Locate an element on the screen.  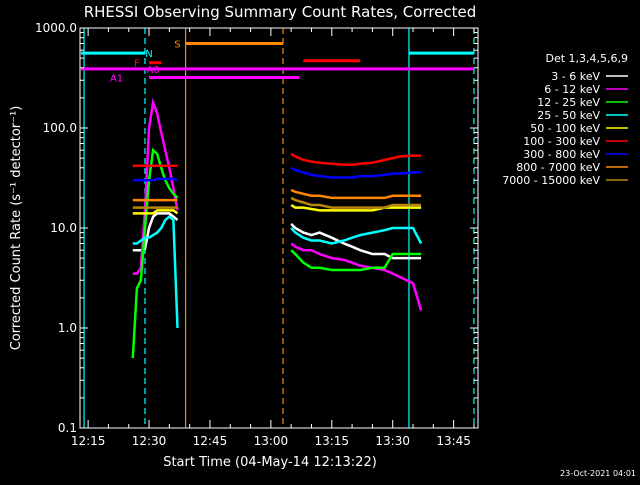
y-tick-label: 100.0 is located at coordinates (60, 128).